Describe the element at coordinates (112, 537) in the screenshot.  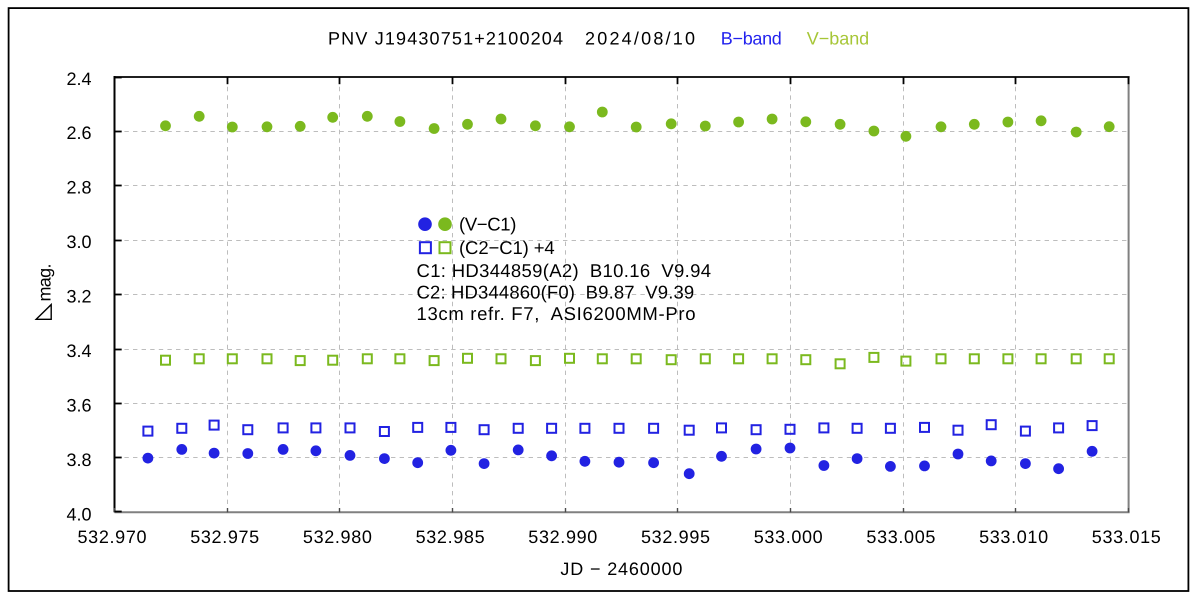
I see `svg-text: 532.970` at that location.